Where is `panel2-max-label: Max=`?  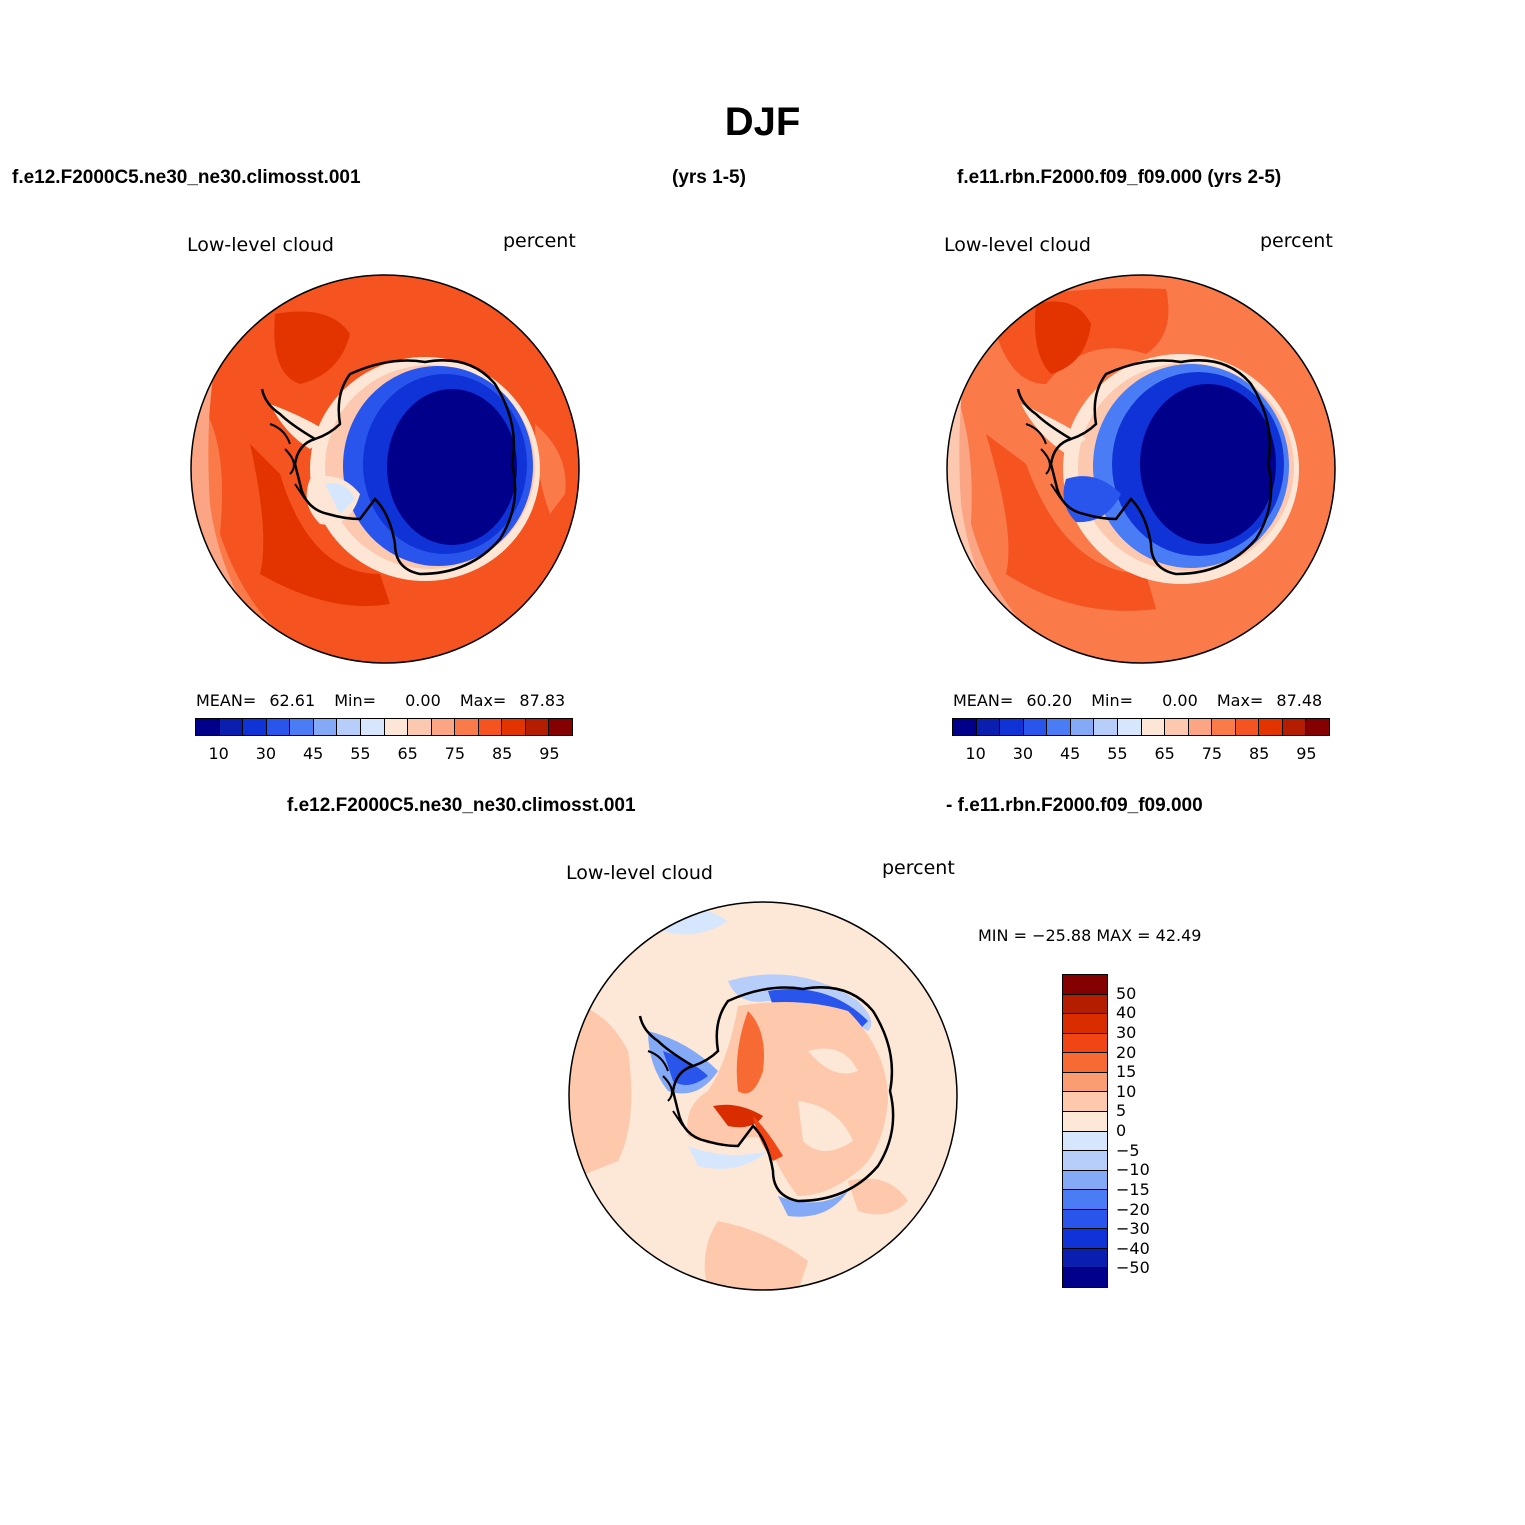 panel2-max-label: Max= is located at coordinates (1240, 700).